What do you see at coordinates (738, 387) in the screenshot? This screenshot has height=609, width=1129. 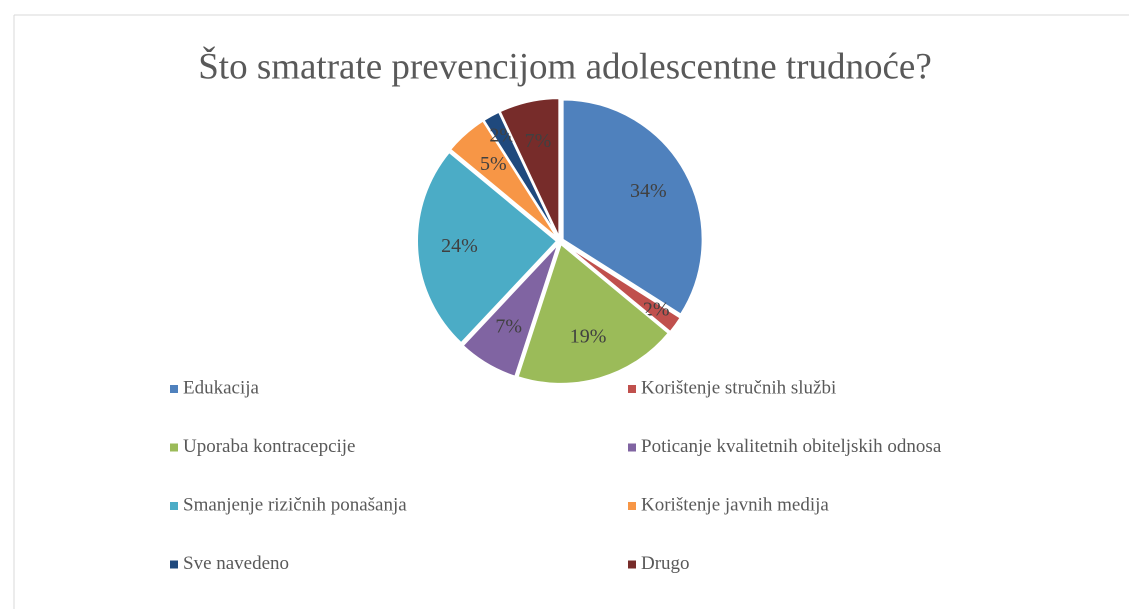 I see `legend-label: Korištenje stručnih službi` at bounding box center [738, 387].